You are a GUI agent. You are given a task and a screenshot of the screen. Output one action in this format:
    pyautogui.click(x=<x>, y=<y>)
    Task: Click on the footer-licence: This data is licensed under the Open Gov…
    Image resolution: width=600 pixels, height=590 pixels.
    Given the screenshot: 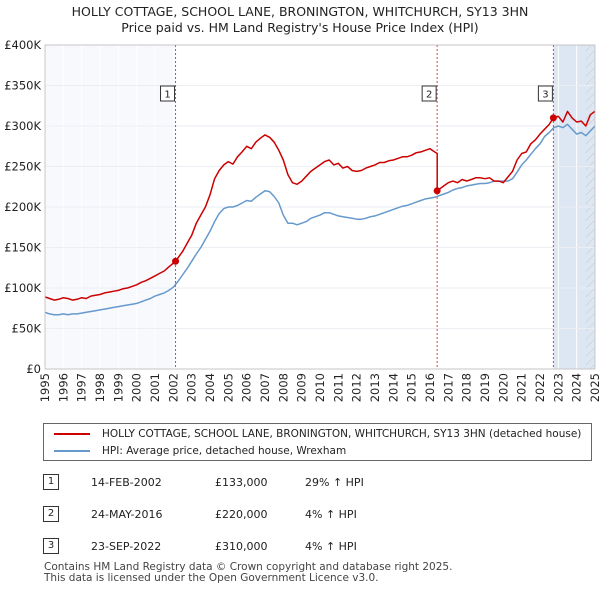 What is the action you would take?
    pyautogui.click(x=211, y=578)
    